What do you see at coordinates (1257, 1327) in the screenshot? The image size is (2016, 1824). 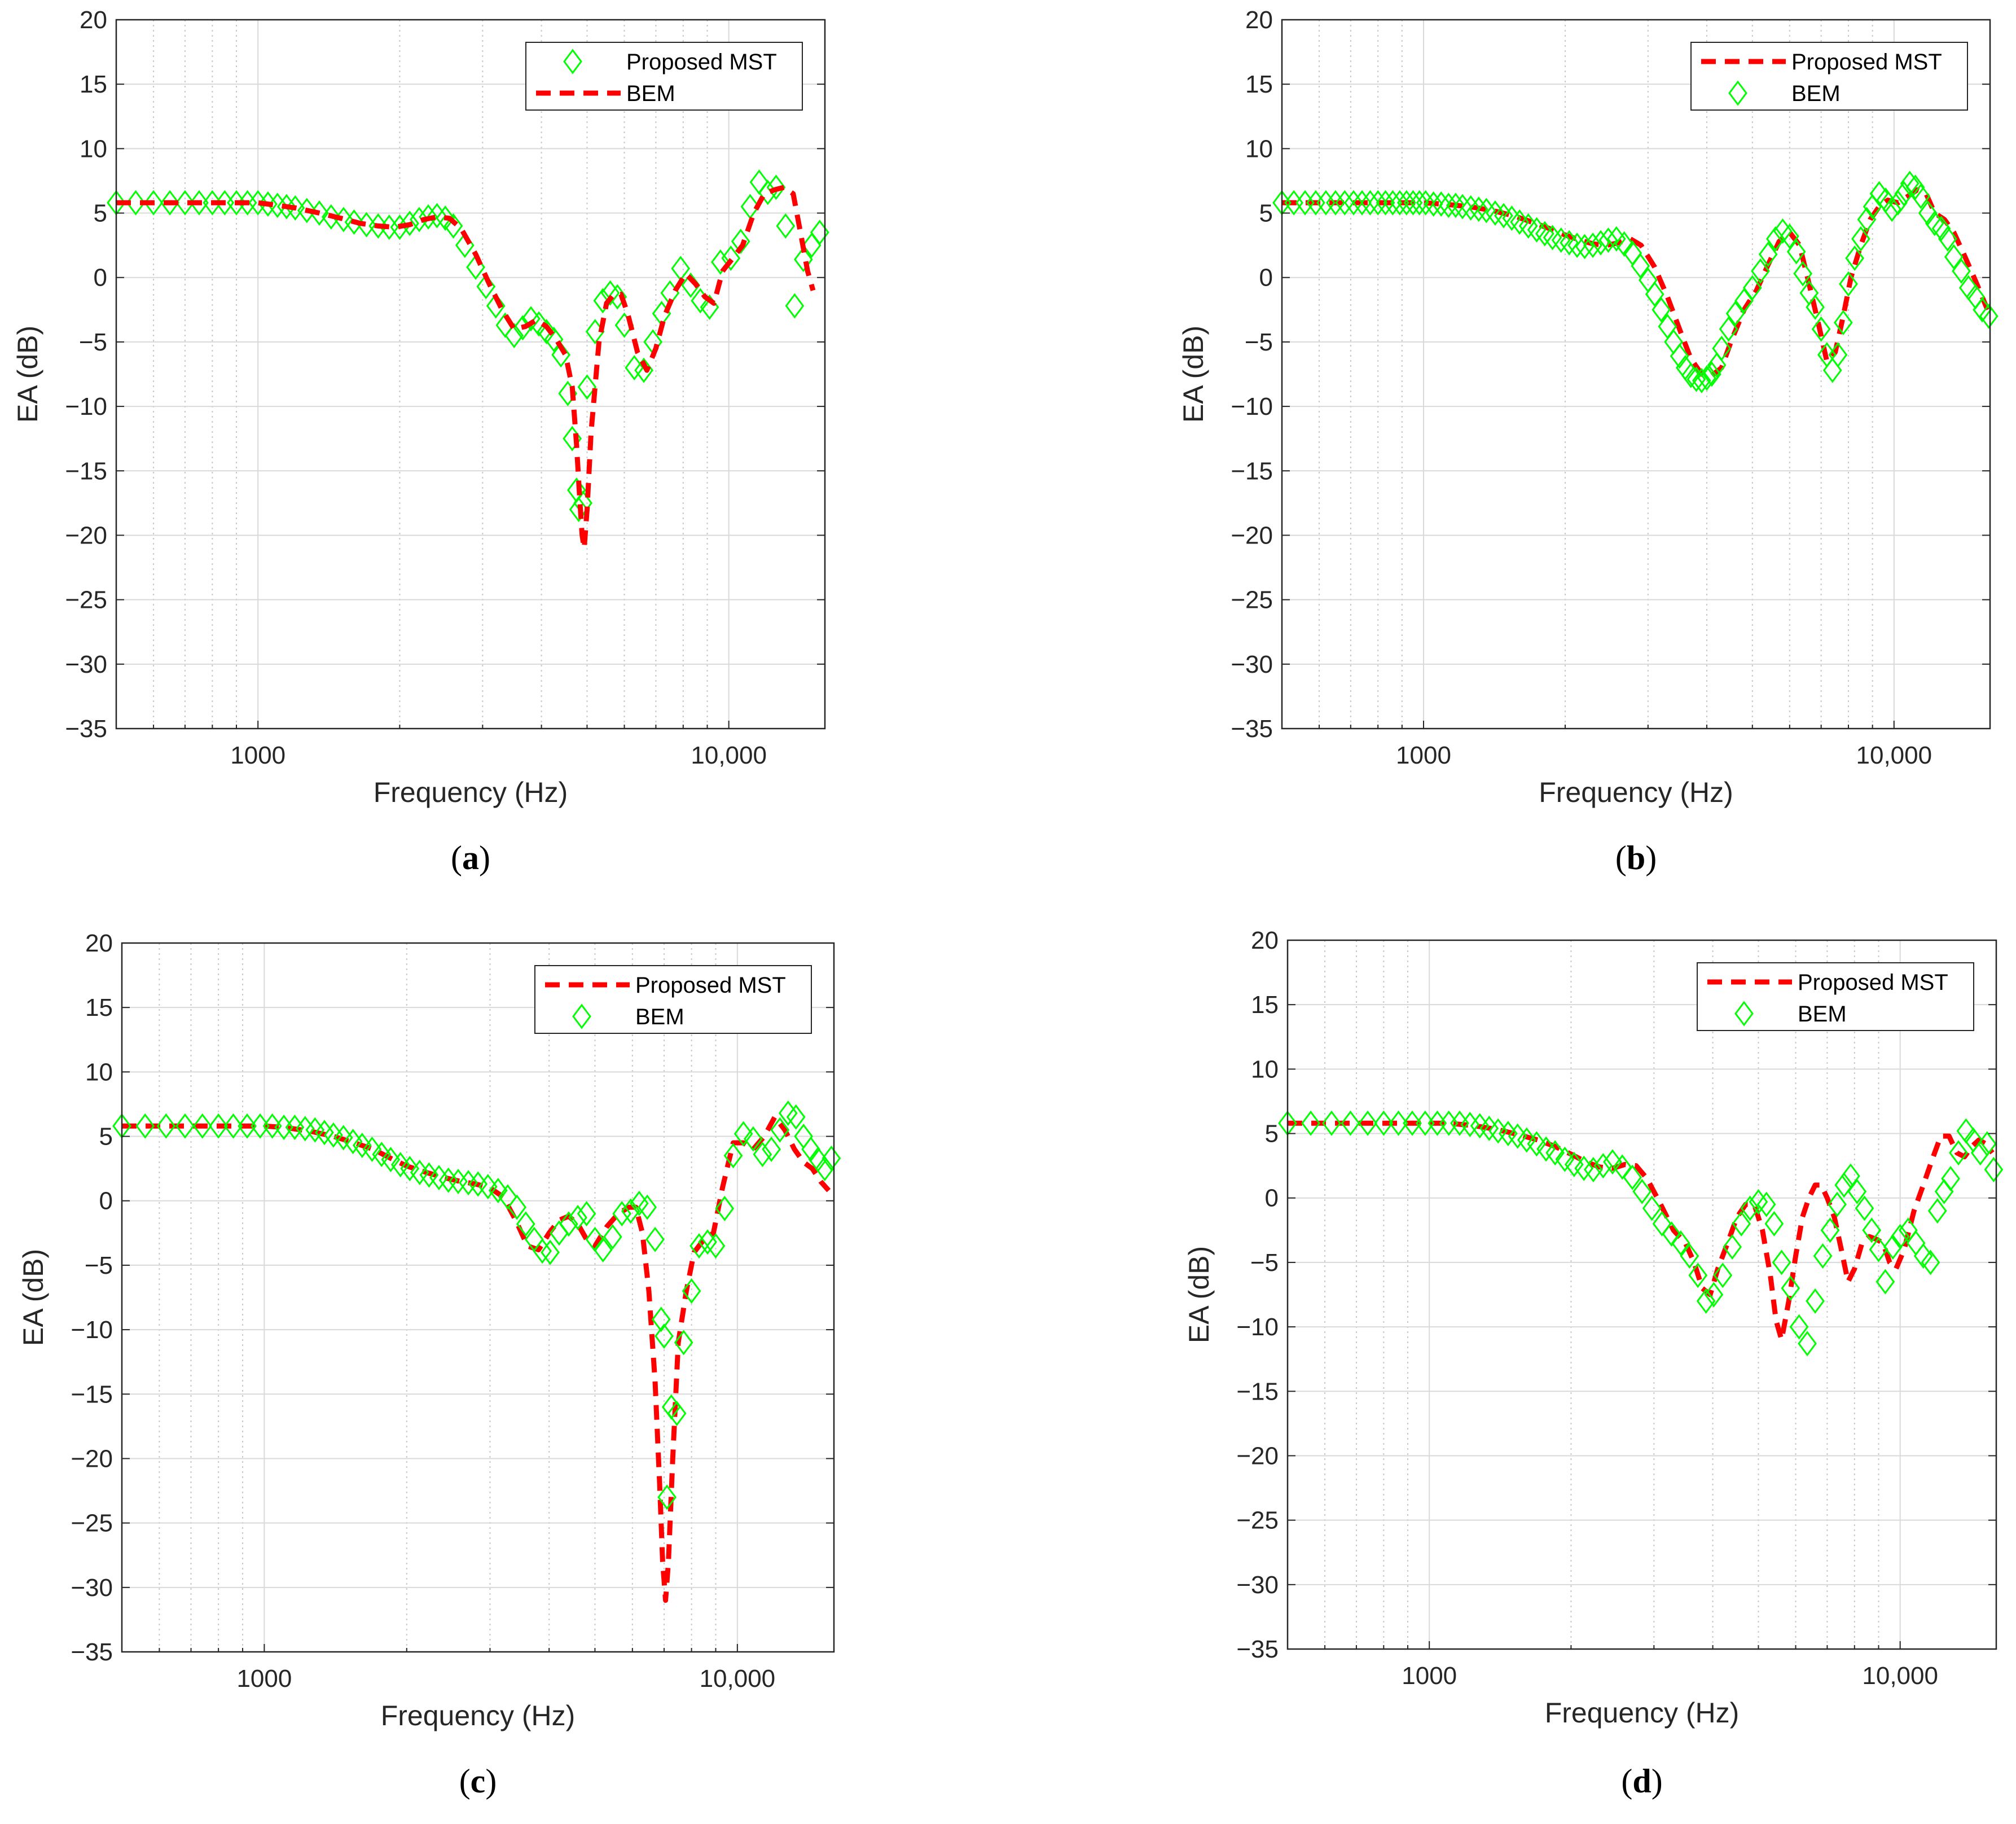 I see `y-tick-label: −10` at bounding box center [1257, 1327].